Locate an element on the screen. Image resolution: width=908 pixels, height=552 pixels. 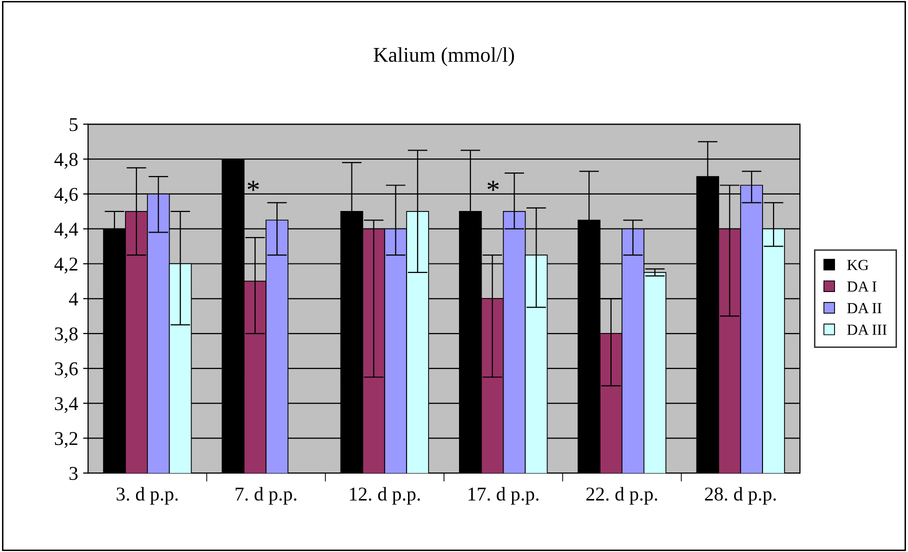
legend-label: DA III is located at coordinates (867, 329).